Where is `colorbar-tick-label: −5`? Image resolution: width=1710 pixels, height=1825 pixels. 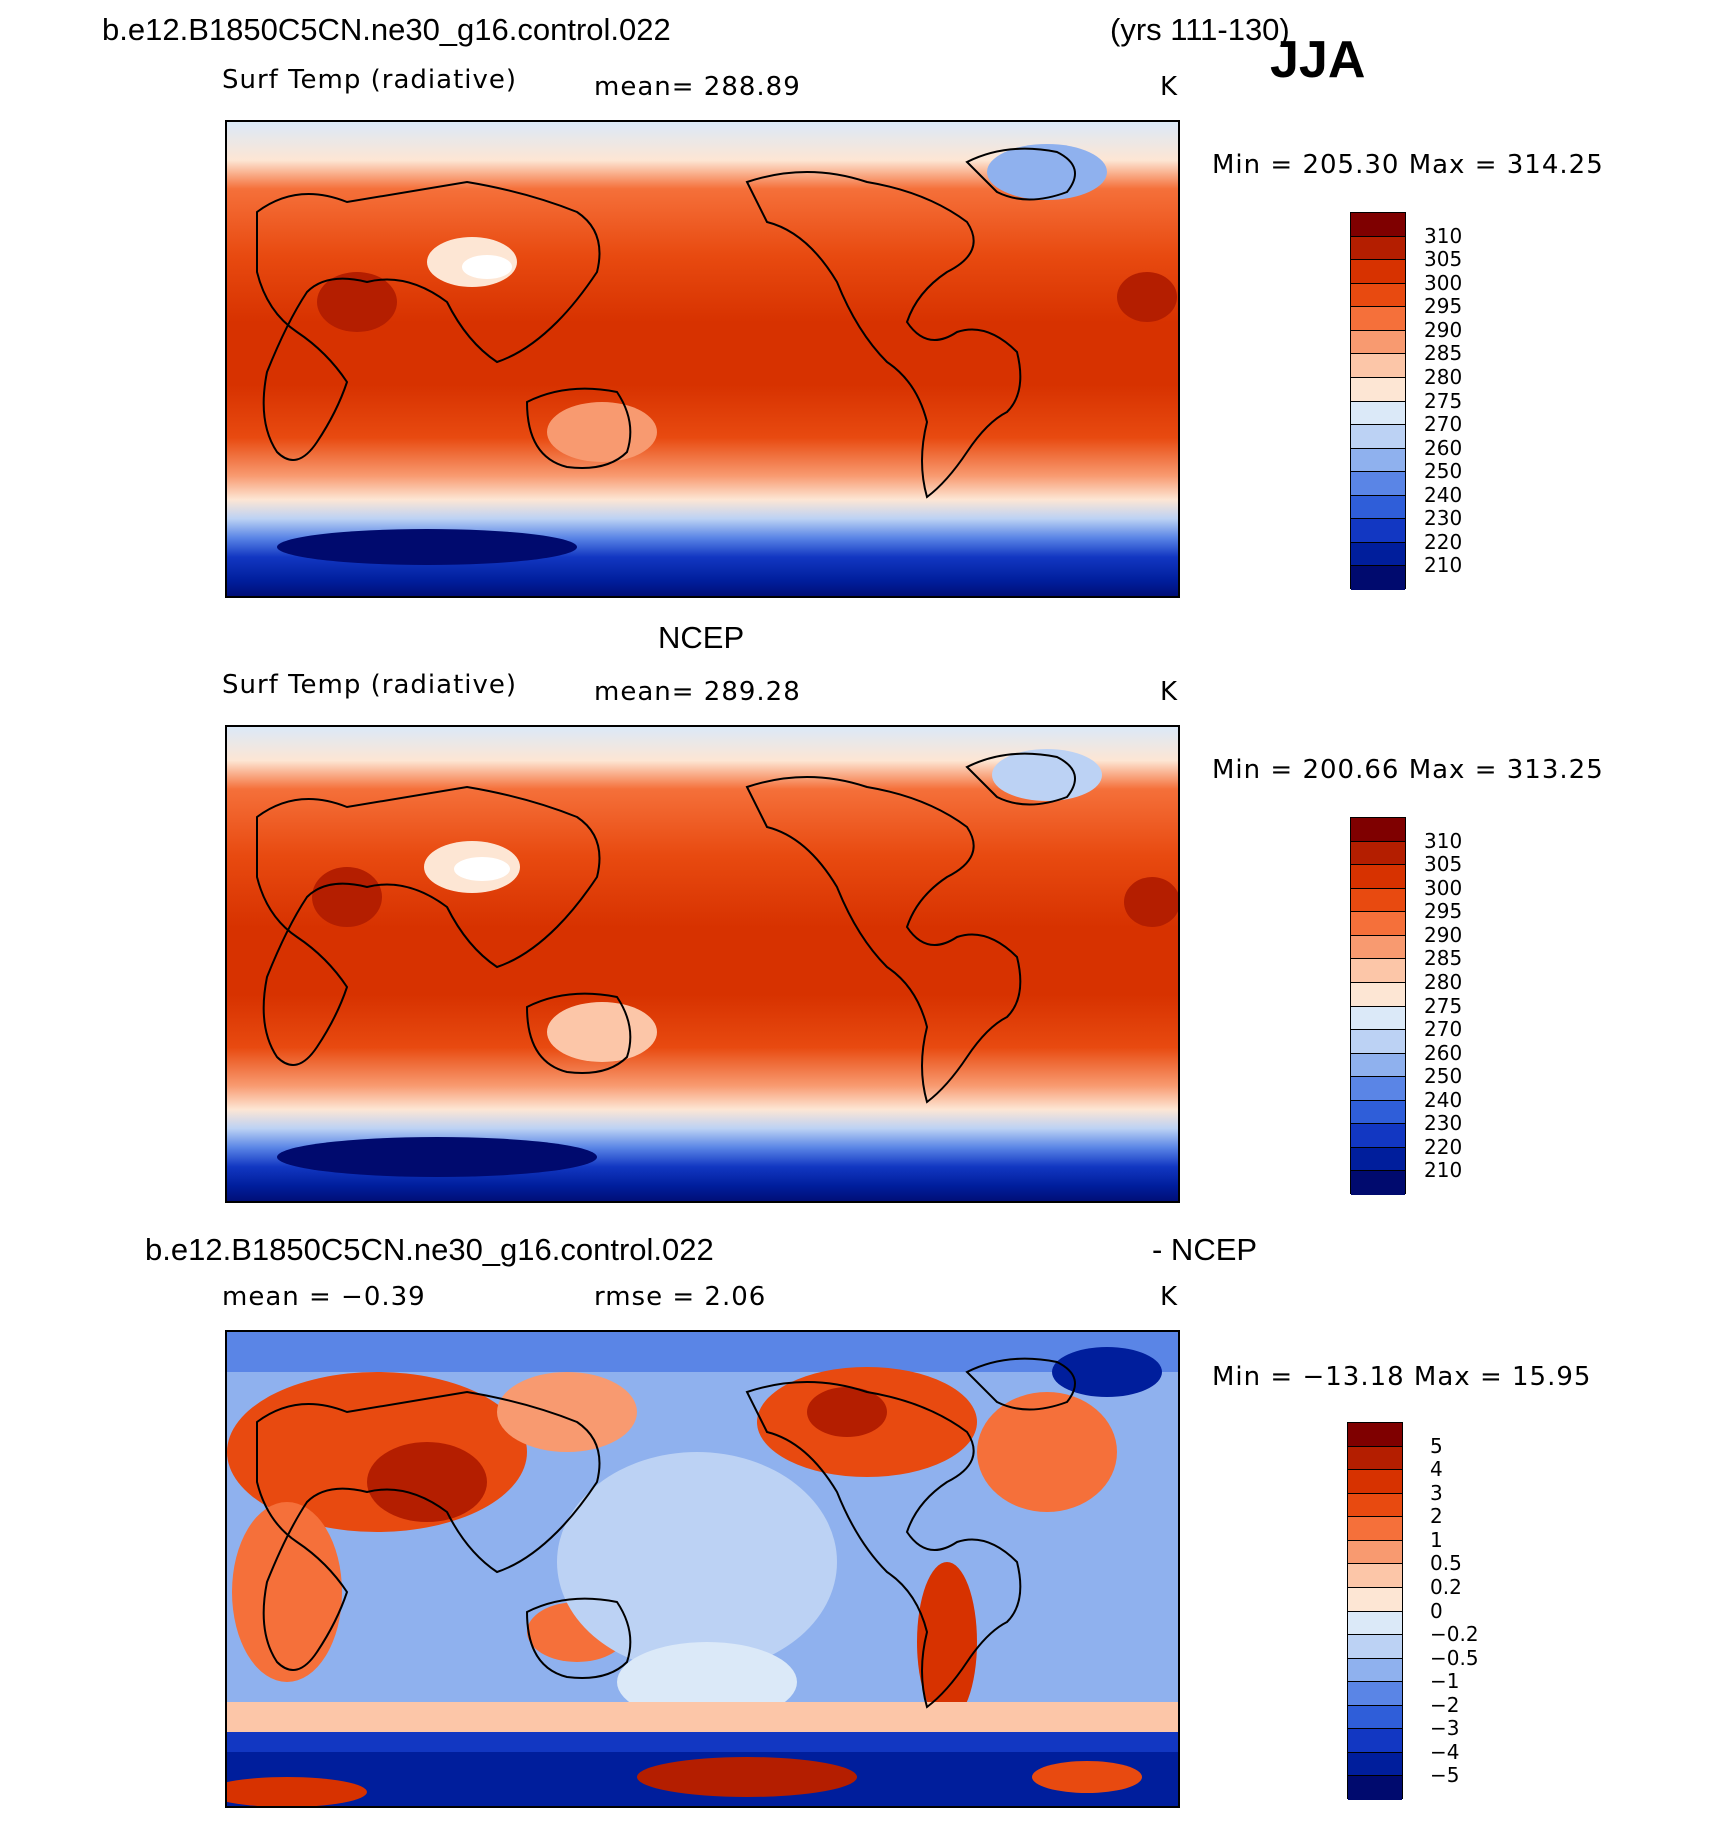 colorbar-tick-label: −5 is located at coordinates (1445, 1775).